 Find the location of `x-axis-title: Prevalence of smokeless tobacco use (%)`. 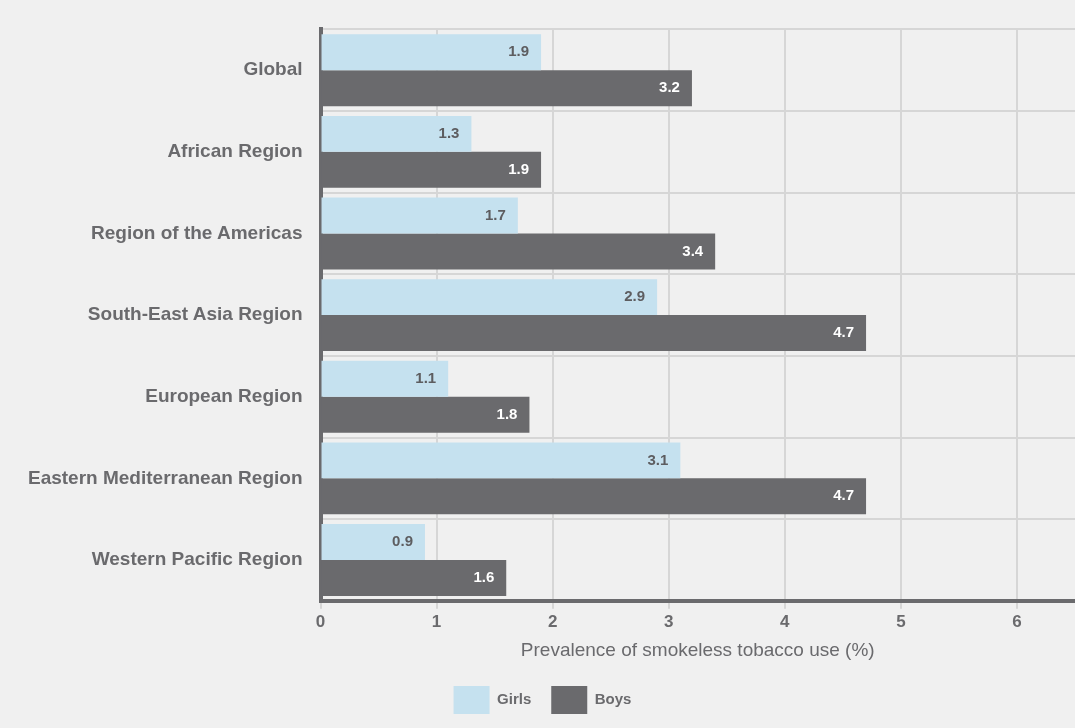

x-axis-title: Prevalence of smokeless tobacco use (%) is located at coordinates (697, 649).